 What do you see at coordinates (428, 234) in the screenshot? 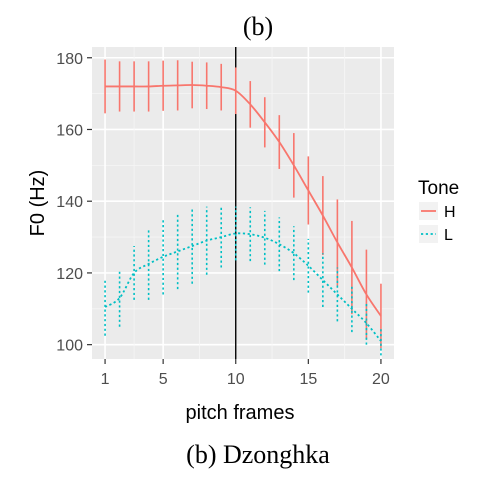
I see `legend-key-bg` at bounding box center [428, 234].